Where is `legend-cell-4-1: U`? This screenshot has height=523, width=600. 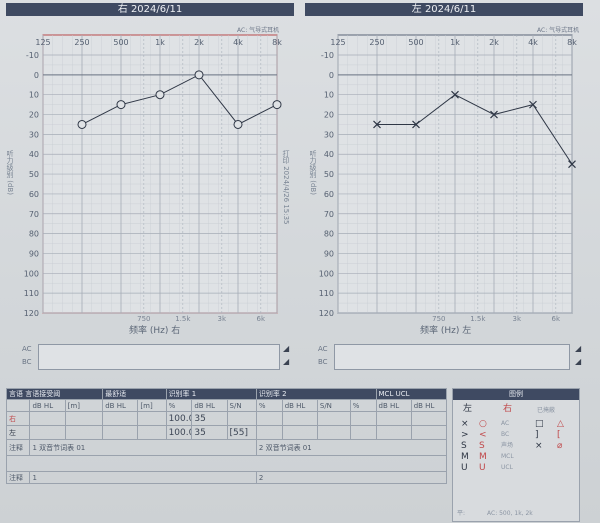
legend-cell-4-1: U is located at coordinates (482, 468).